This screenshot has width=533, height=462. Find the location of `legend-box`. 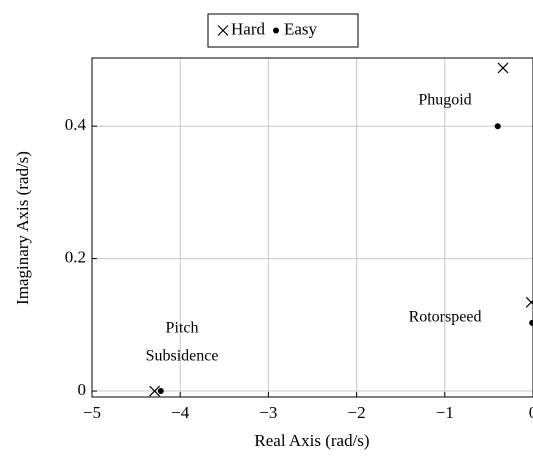

legend-box is located at coordinates (283, 30).